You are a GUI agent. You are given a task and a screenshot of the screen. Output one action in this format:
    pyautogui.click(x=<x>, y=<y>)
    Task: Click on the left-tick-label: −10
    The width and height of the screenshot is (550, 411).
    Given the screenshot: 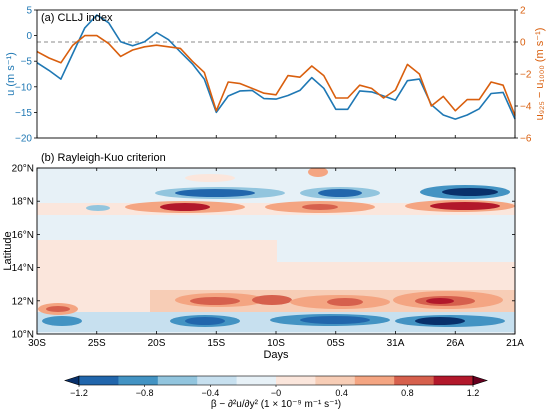 What is the action you would take?
    pyautogui.click(x=23, y=87)
    